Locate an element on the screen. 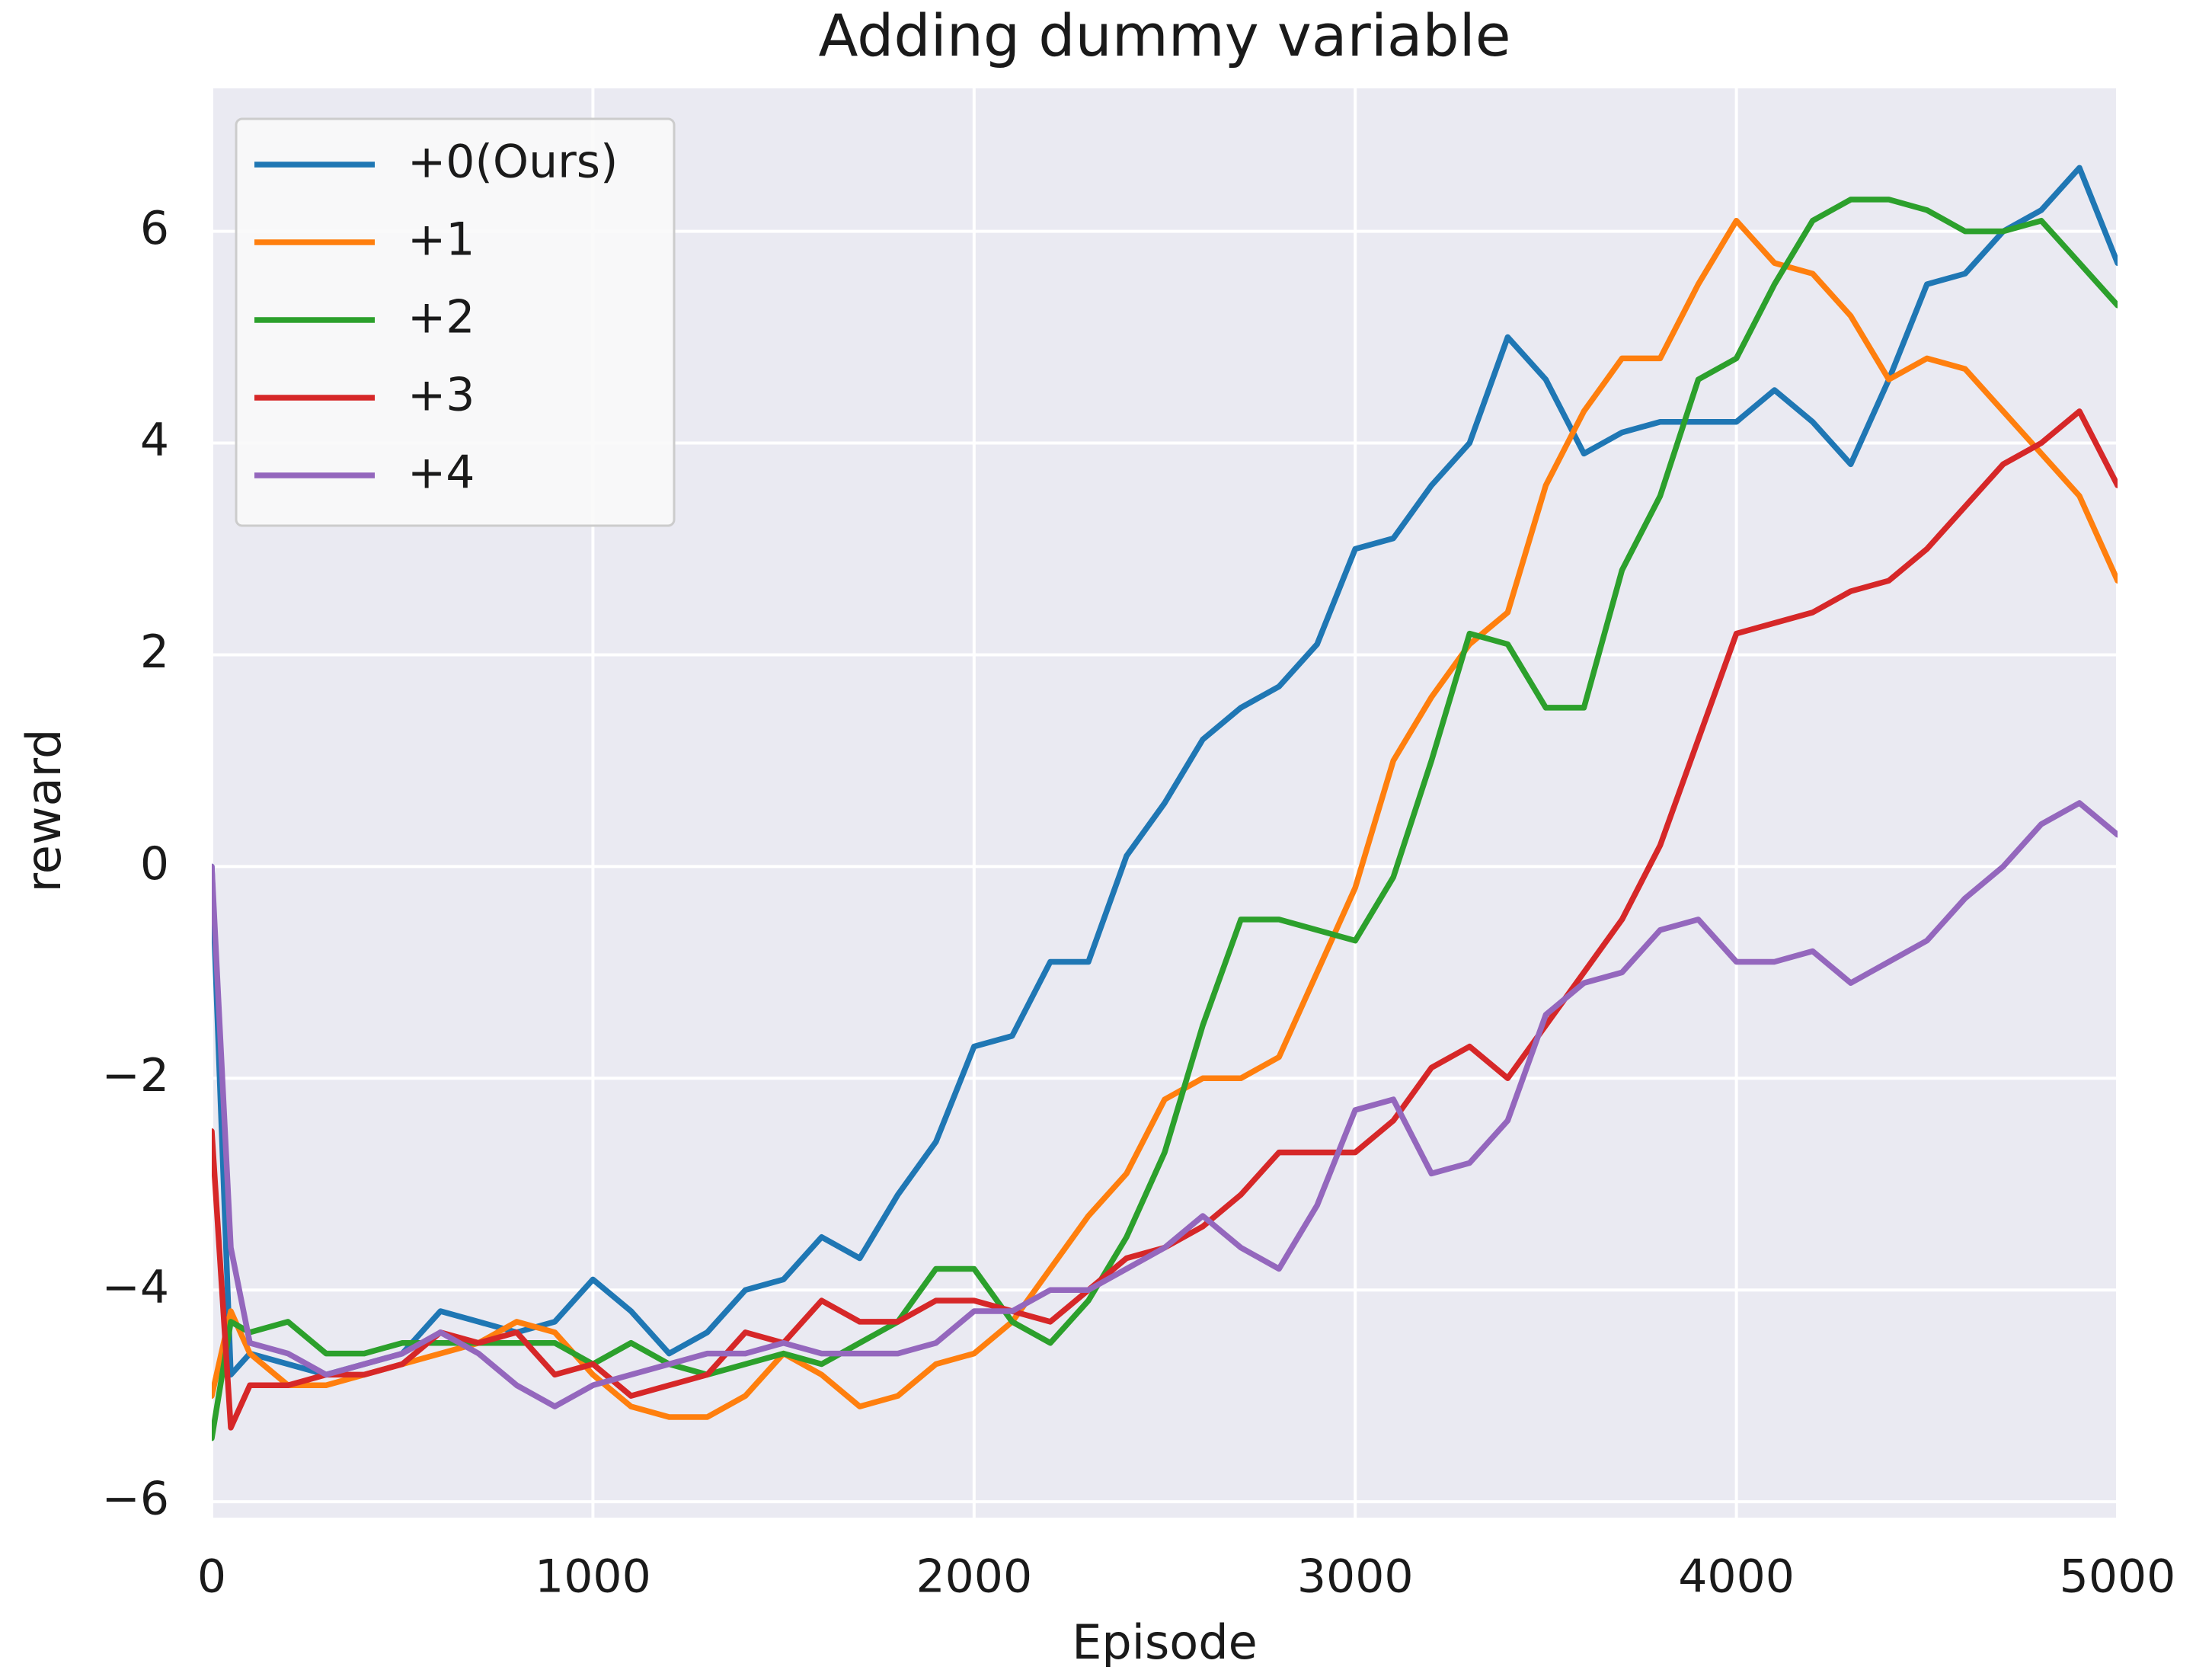  y-axis-label: reward is located at coordinates (44, 811).